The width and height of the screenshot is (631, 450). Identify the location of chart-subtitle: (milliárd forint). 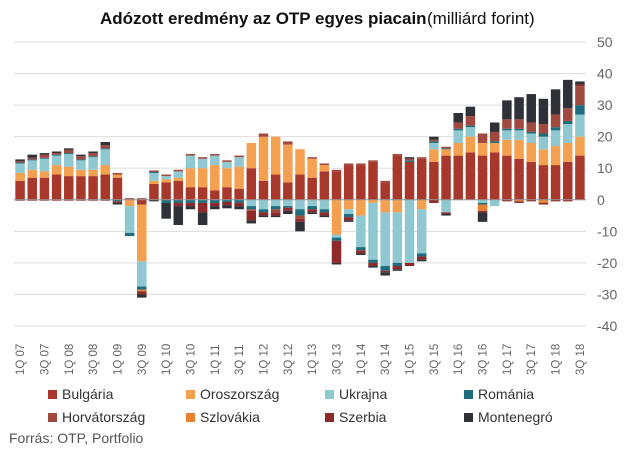
(481, 18).